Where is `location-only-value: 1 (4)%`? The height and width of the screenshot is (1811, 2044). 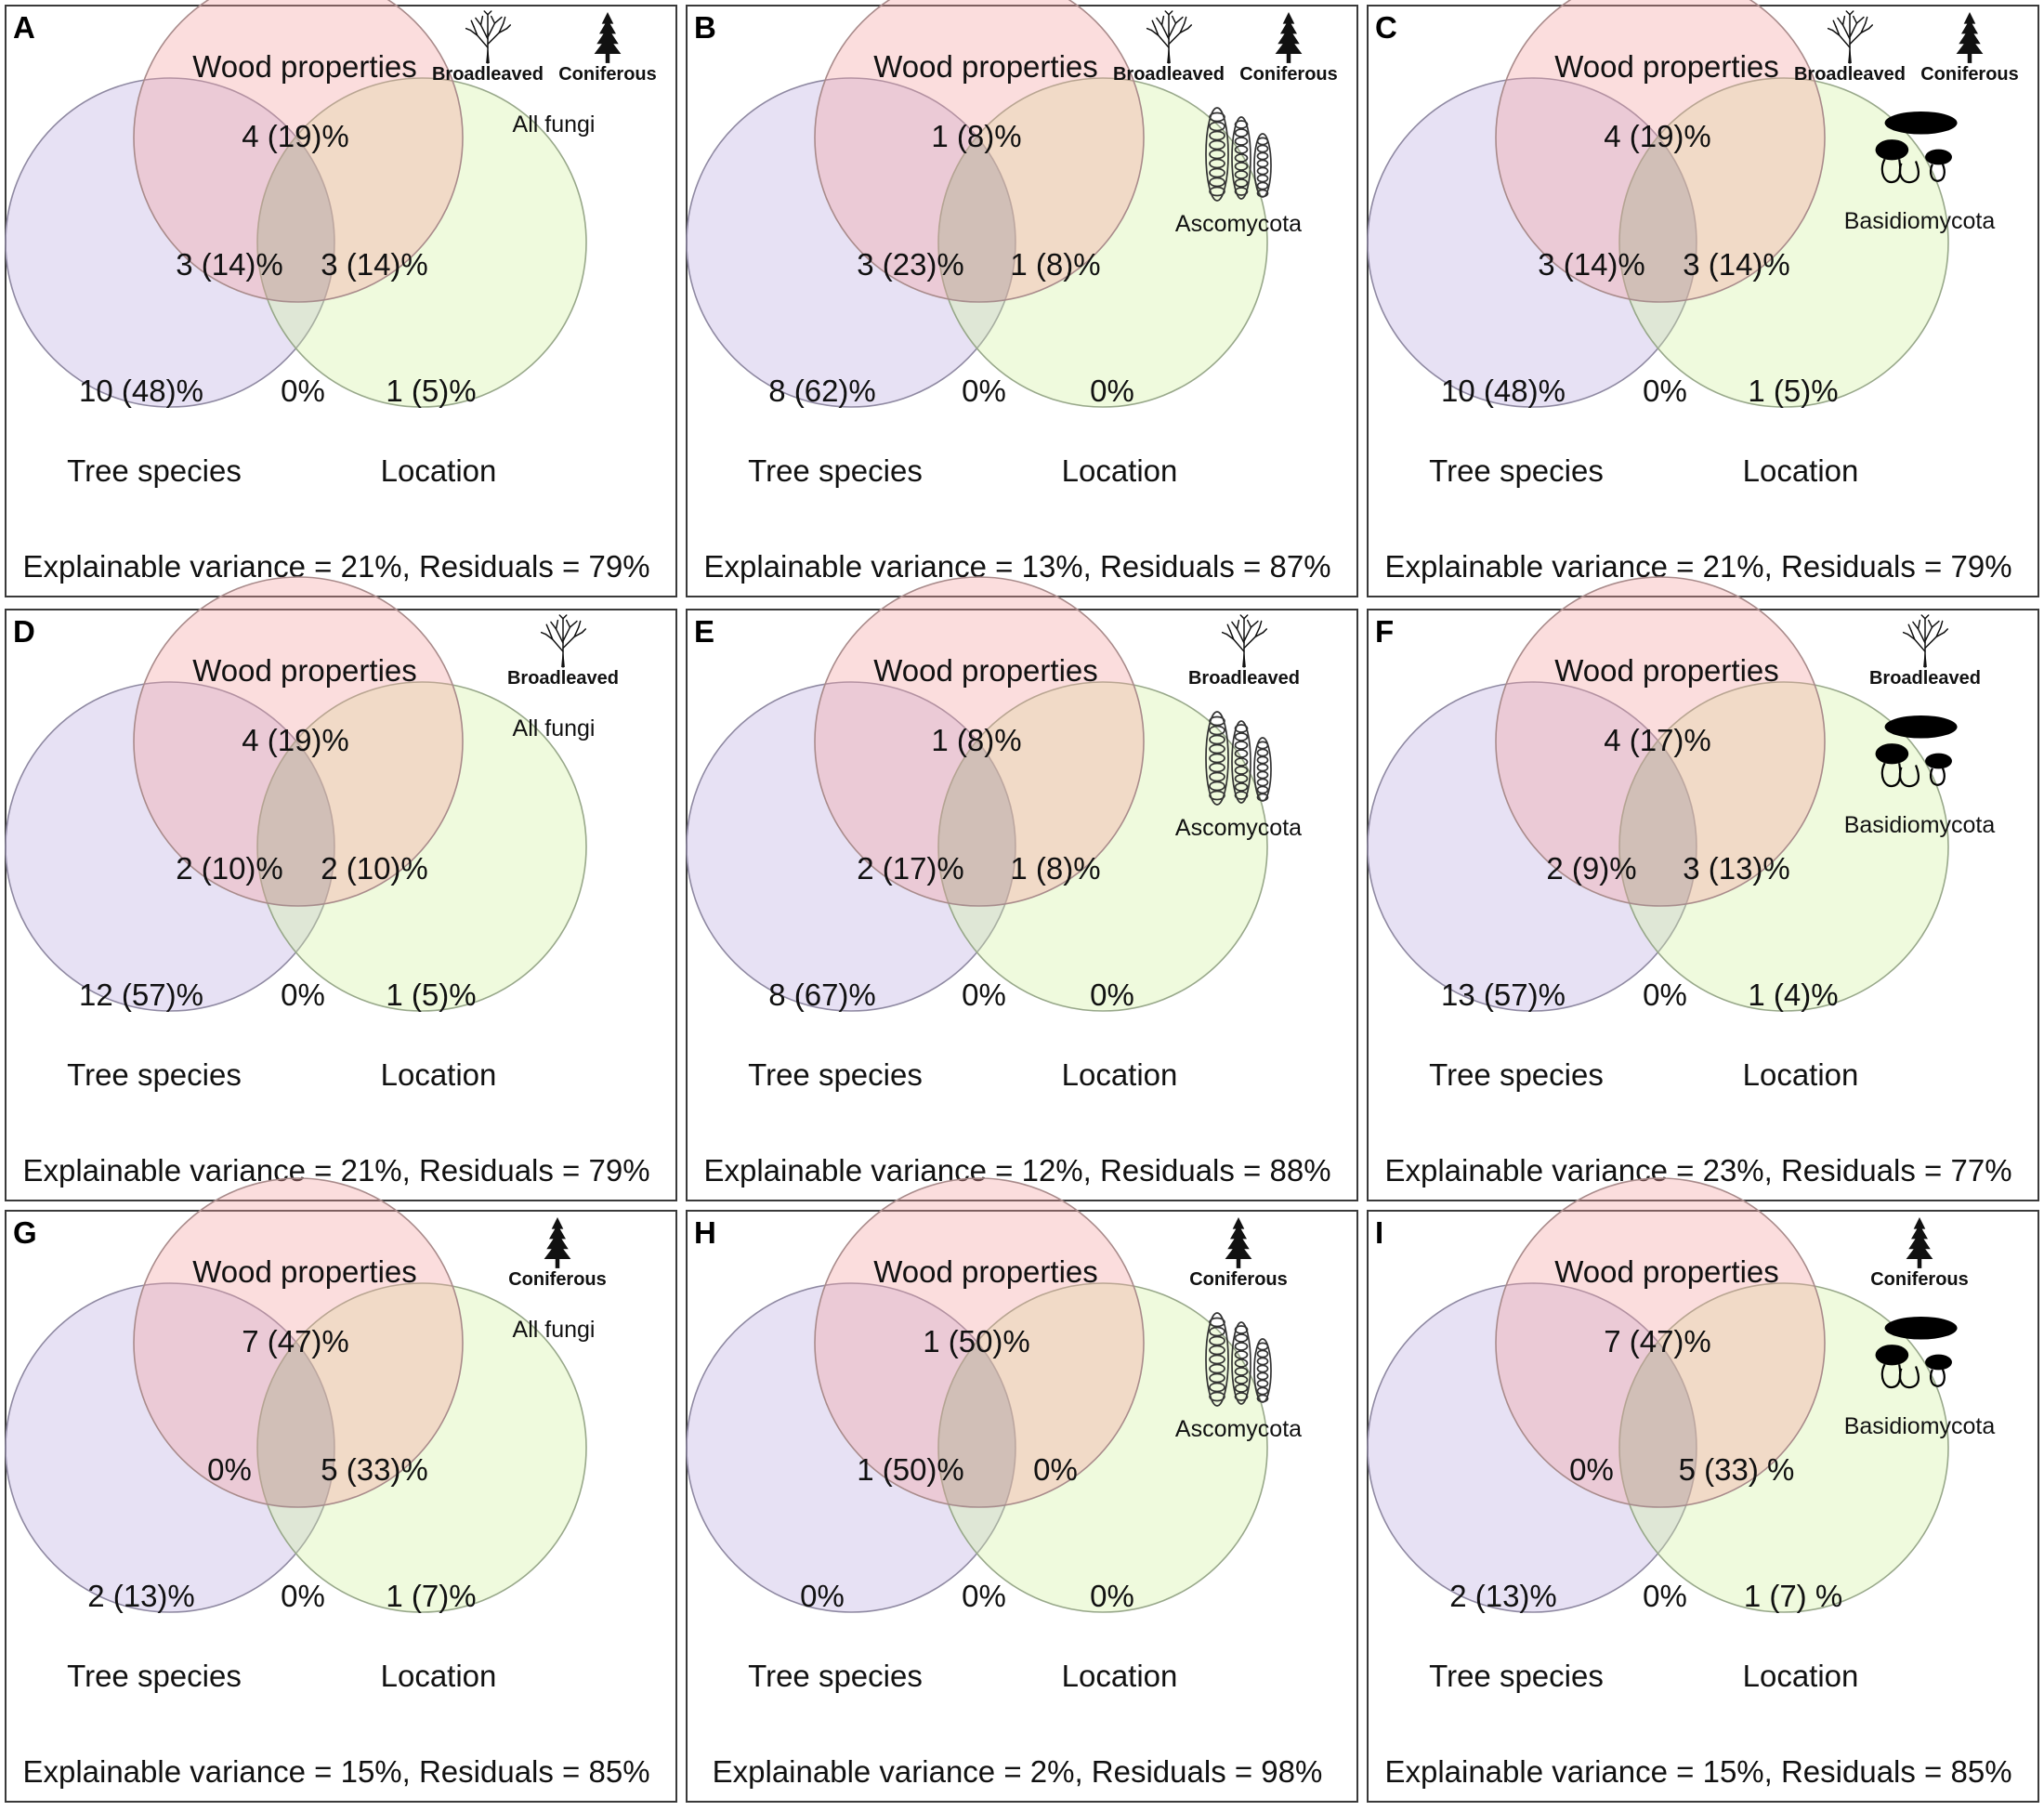 location-only-value: 1 (4)% is located at coordinates (1793, 995).